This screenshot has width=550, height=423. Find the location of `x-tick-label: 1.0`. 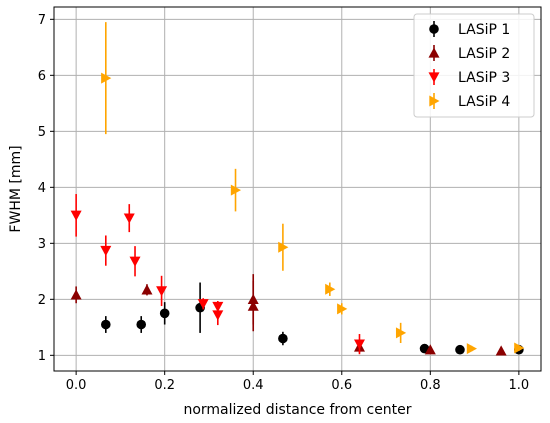

x-tick-label: 1.0 is located at coordinates (519, 385).